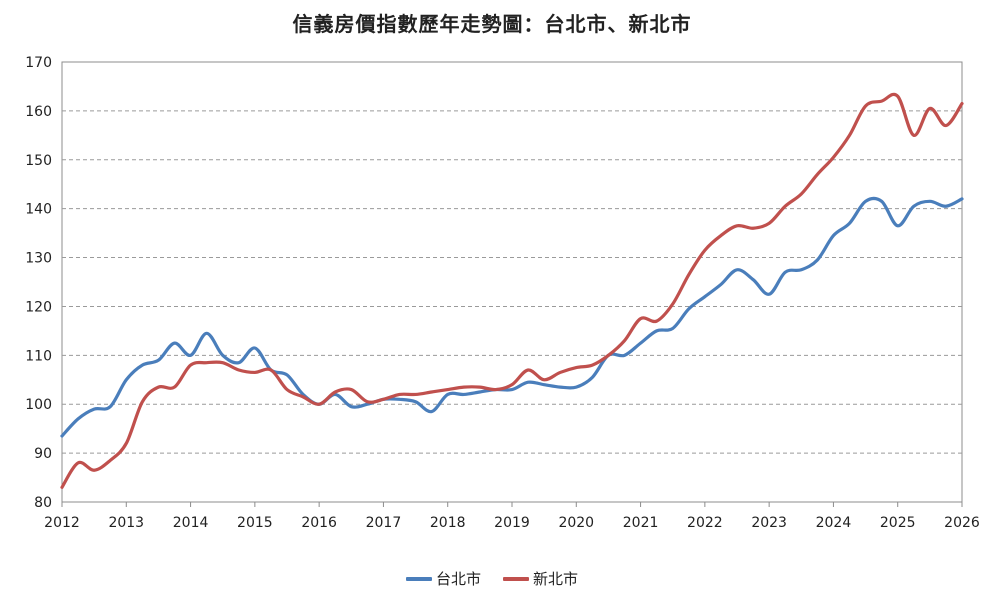 This screenshot has width=984, height=599. Describe the element at coordinates (641, 523) in the screenshot. I see `x-tick-label: 2021` at that location.